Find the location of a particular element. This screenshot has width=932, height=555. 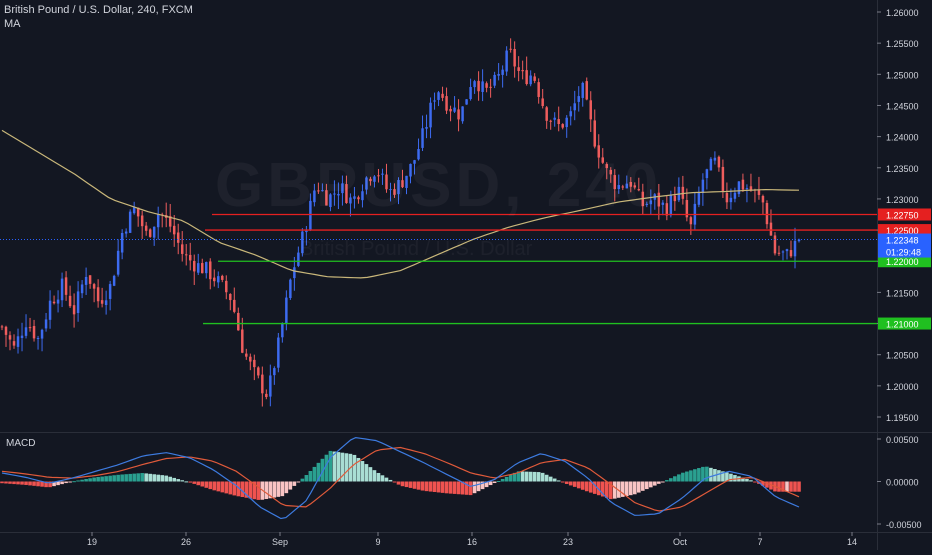

resistance-1-price-tag is located at coordinates (904, 214).